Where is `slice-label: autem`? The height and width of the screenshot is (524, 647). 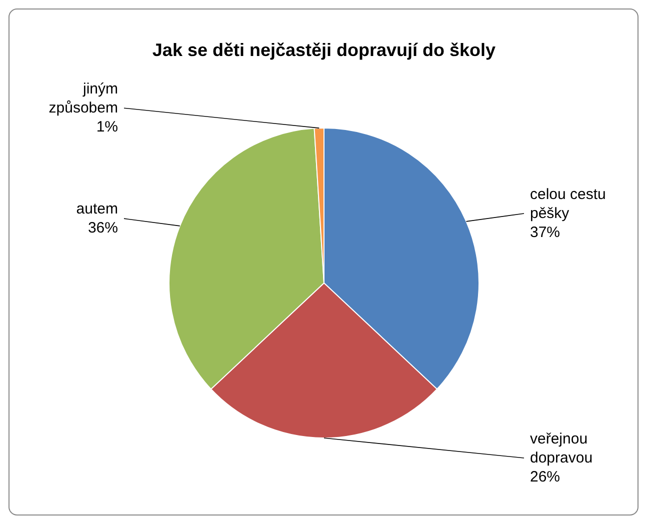
slice-label: autem is located at coordinates (97, 209).